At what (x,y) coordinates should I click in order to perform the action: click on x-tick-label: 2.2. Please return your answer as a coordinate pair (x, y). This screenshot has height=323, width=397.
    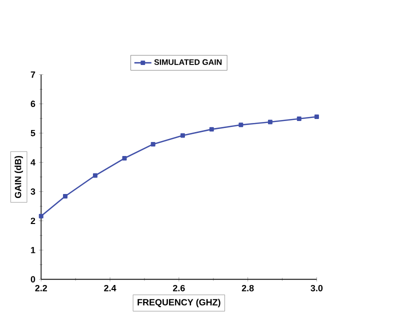
    Looking at the image, I should click on (41, 288).